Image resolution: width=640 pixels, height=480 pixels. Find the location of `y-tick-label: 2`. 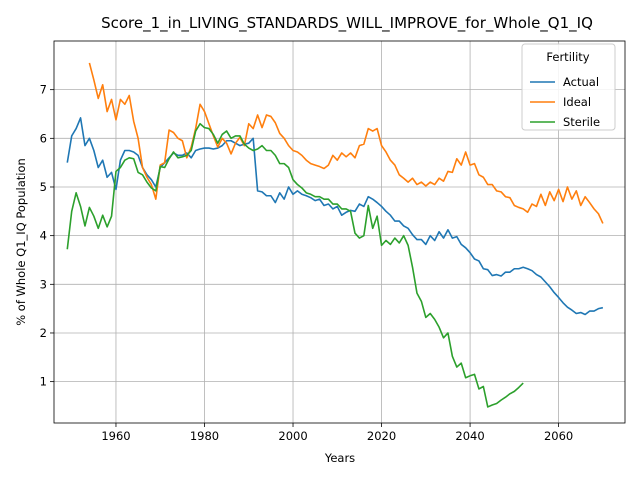

y-tick-label: 2 is located at coordinates (43, 333).